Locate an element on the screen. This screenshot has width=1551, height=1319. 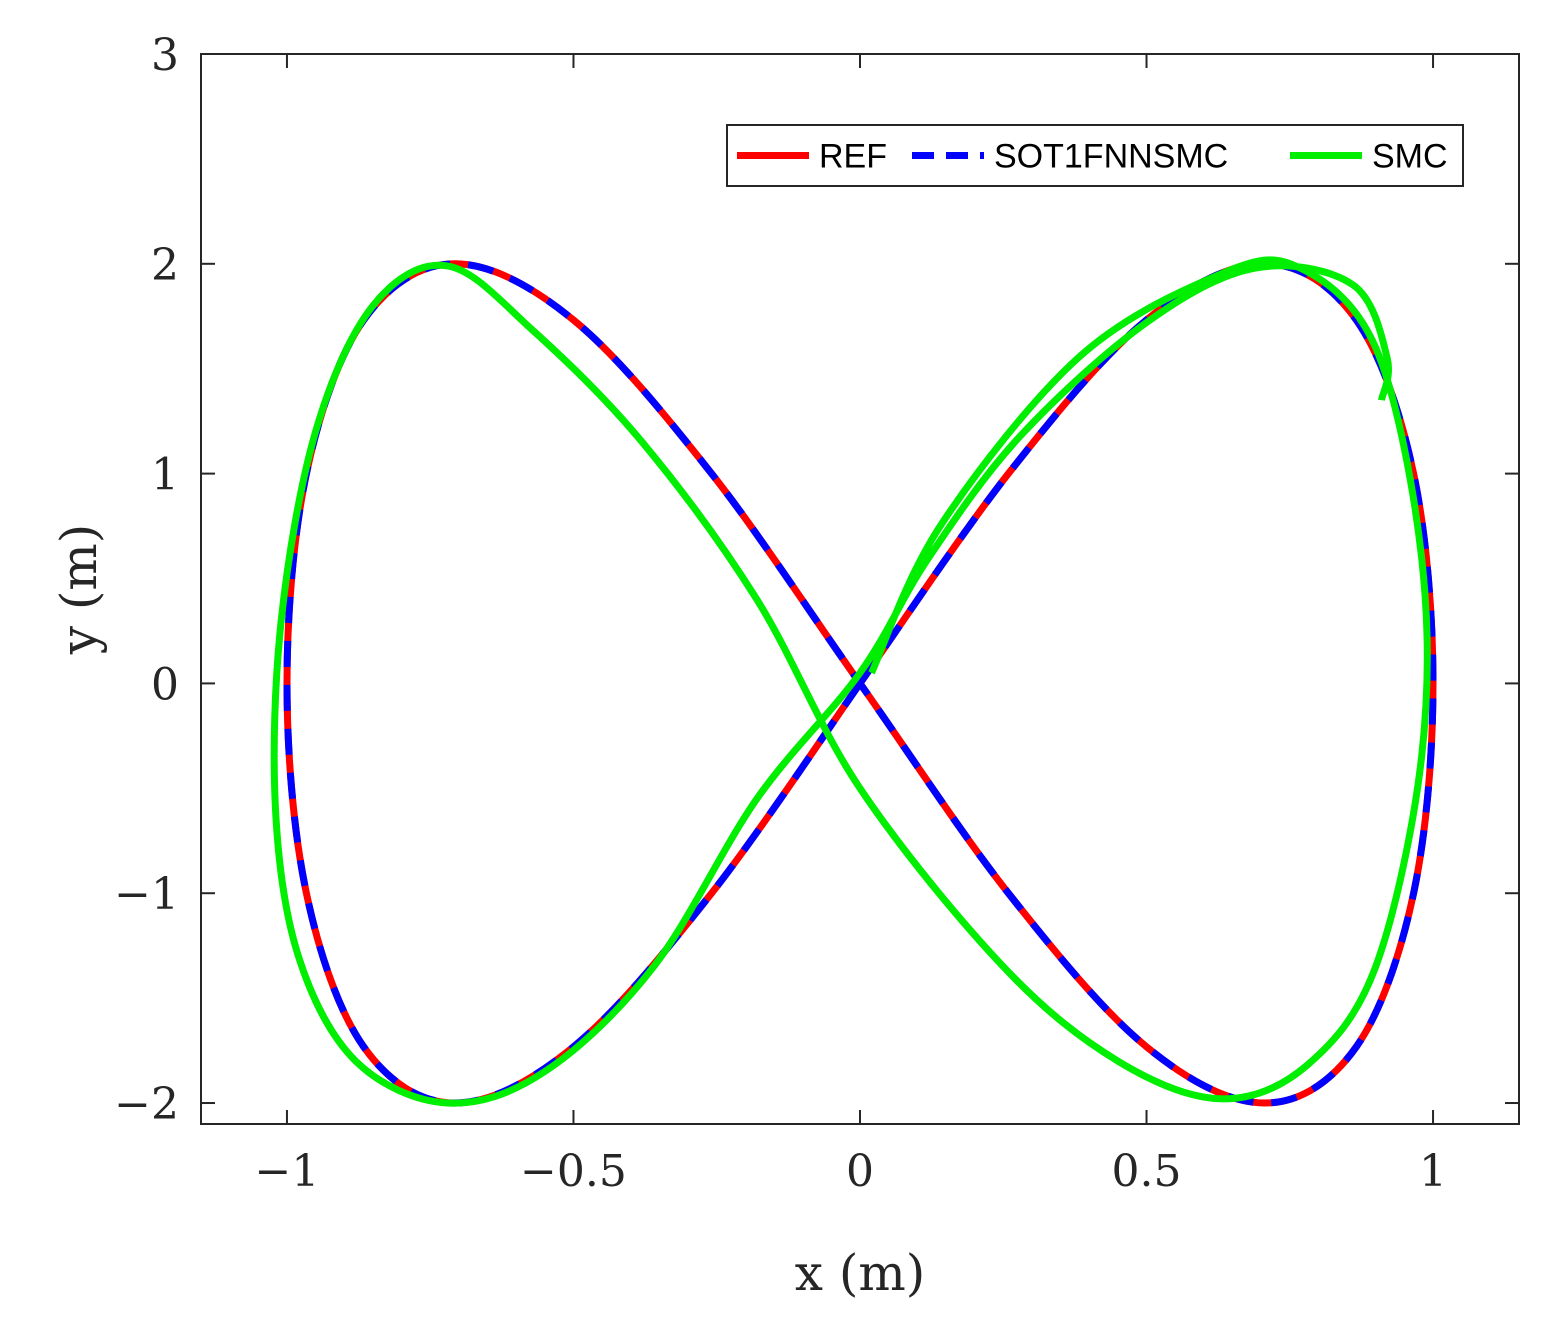
y-tick-label: 2 is located at coordinates (165, 265).